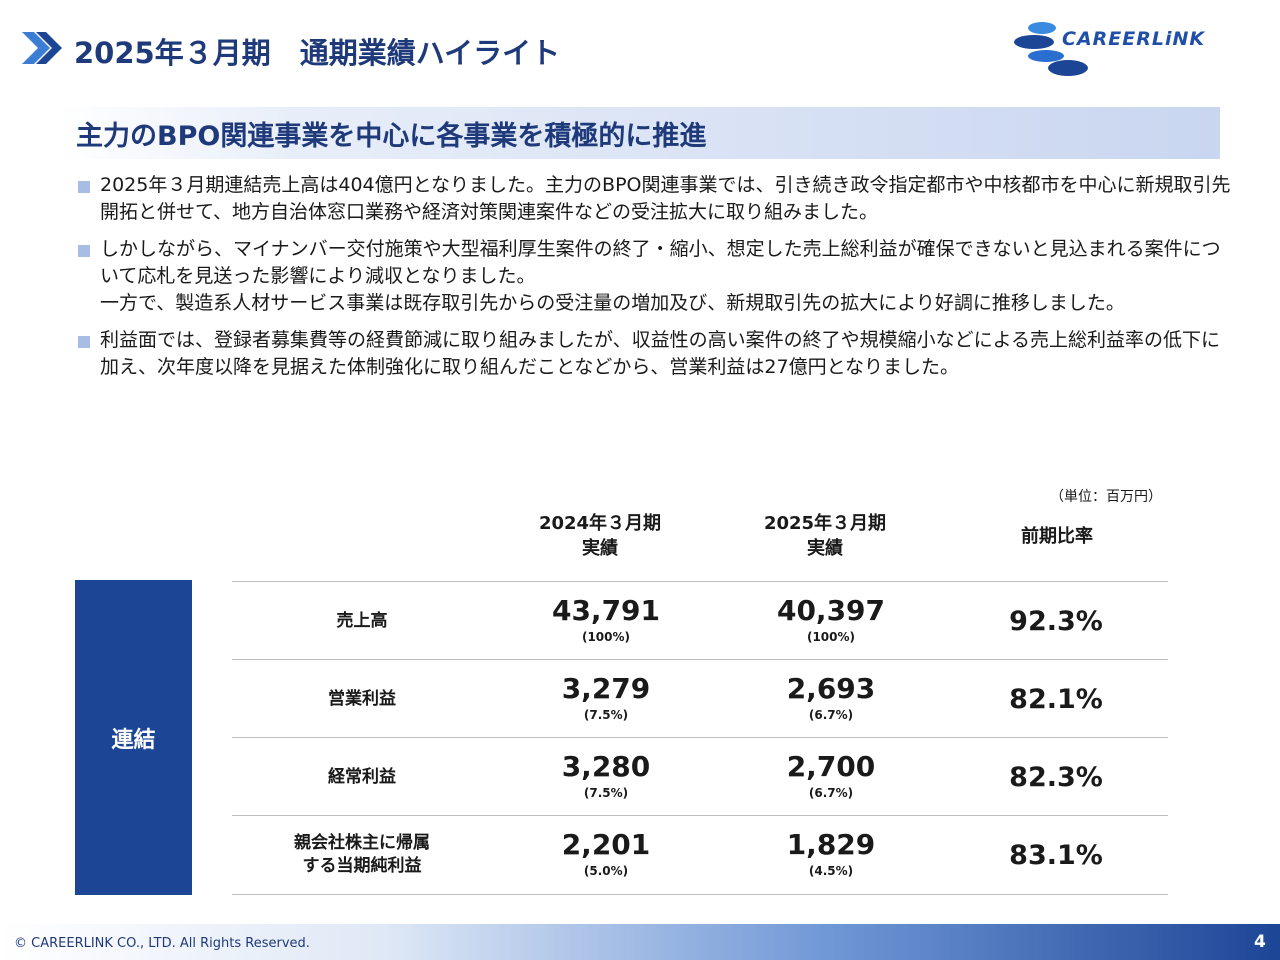 This screenshot has height=960, width=1280. What do you see at coordinates (606, 844) in the screenshot?
I see `prev-value: 2,201` at bounding box center [606, 844].